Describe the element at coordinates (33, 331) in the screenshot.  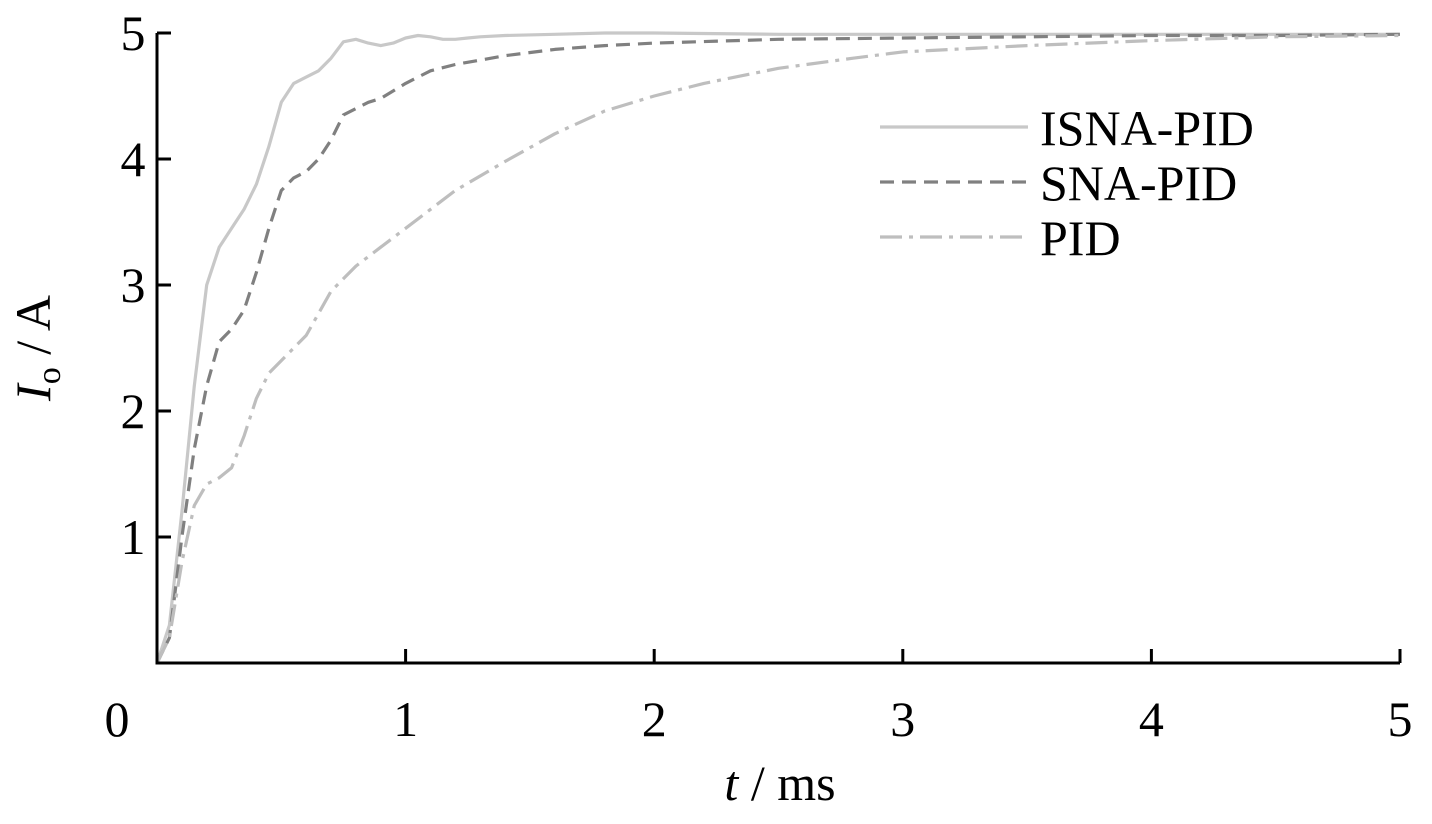
I see `y-axis-title-unit: / A` at that location.